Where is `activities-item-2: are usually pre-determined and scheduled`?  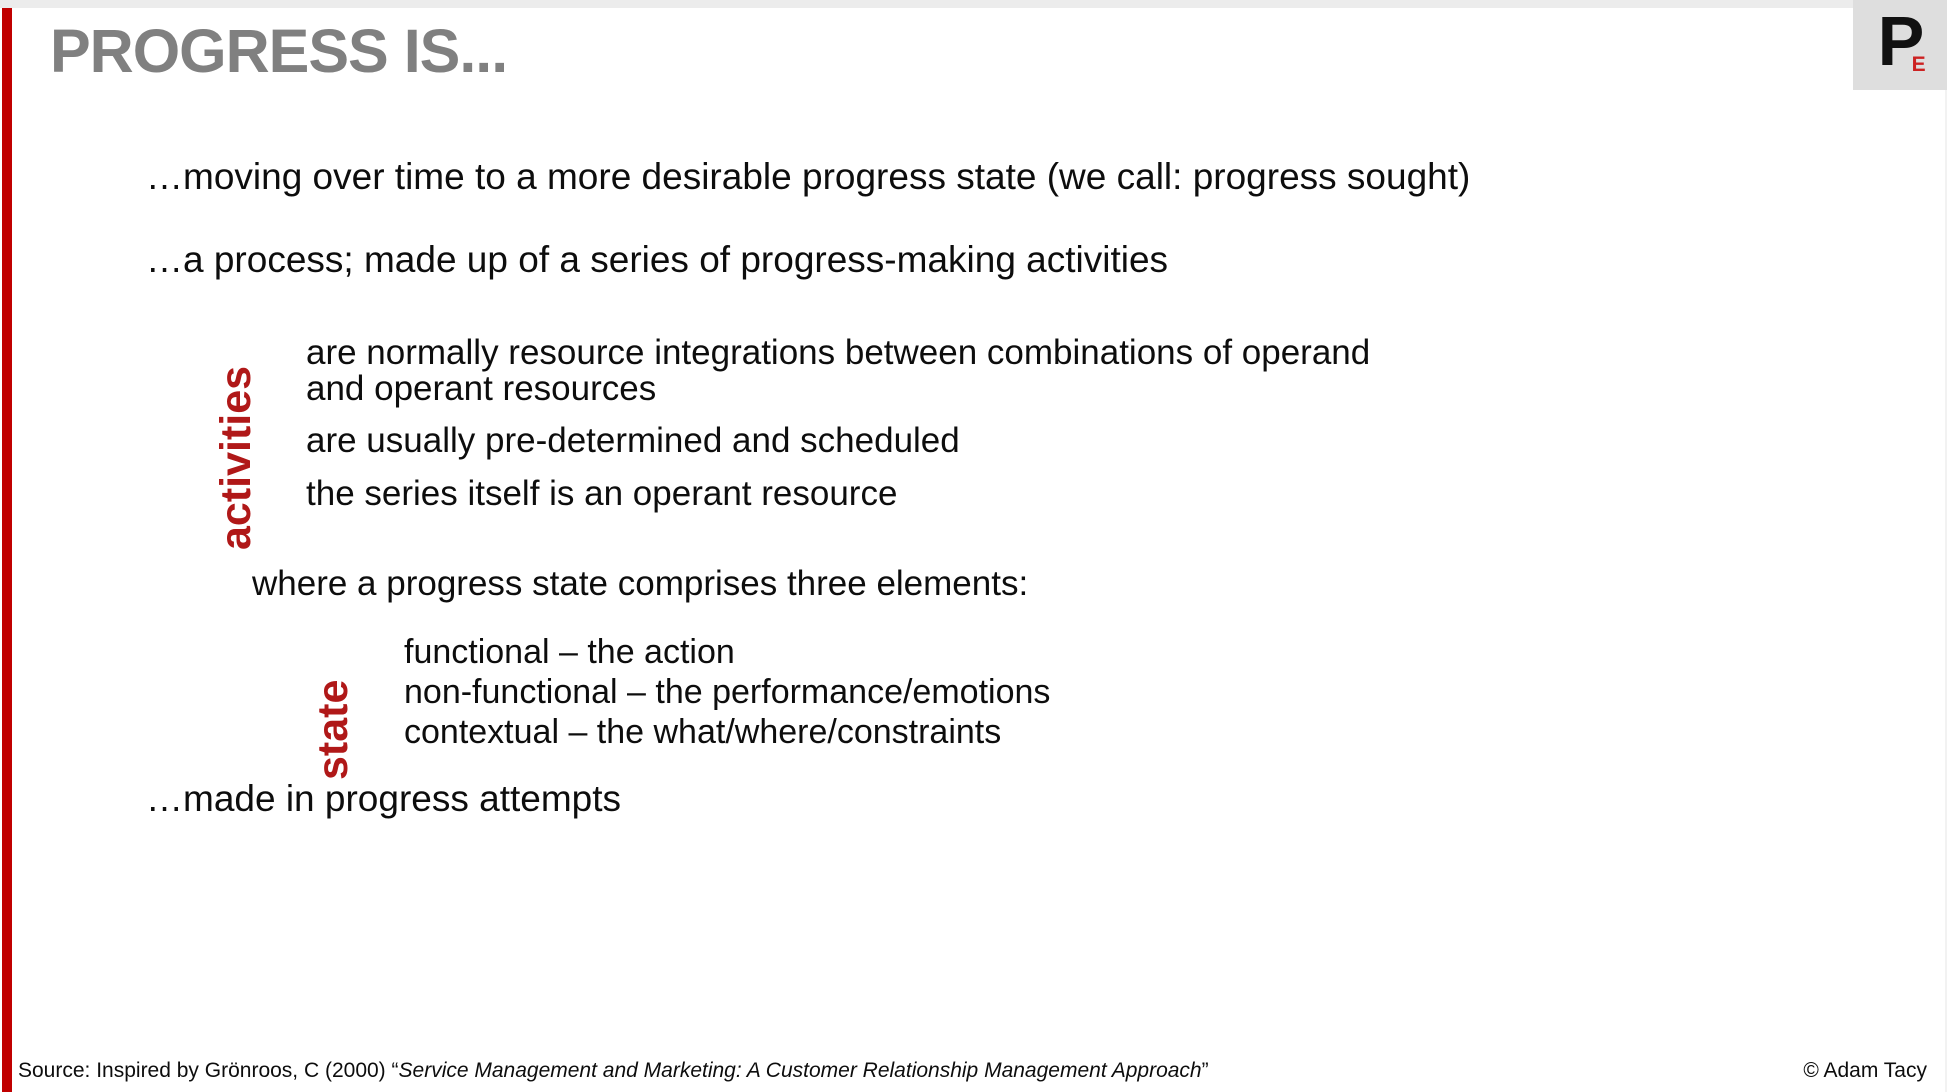 activities-item-2: are usually pre-determined and scheduled is located at coordinates (633, 440).